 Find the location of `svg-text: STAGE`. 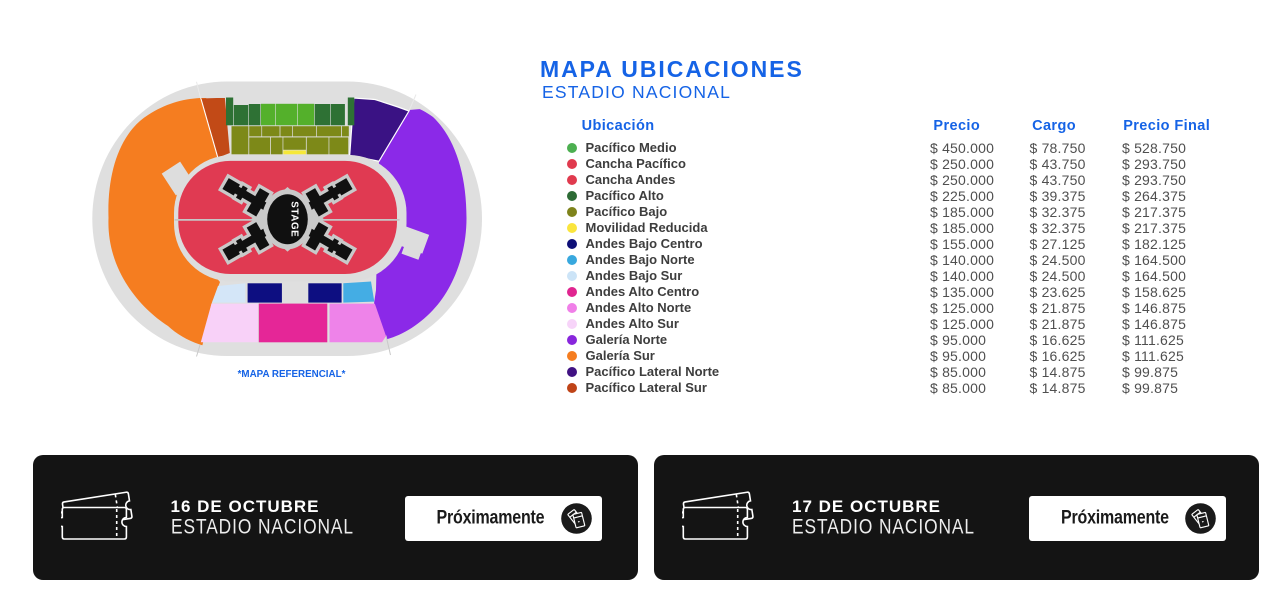

svg-text: STAGE is located at coordinates (293, 219).